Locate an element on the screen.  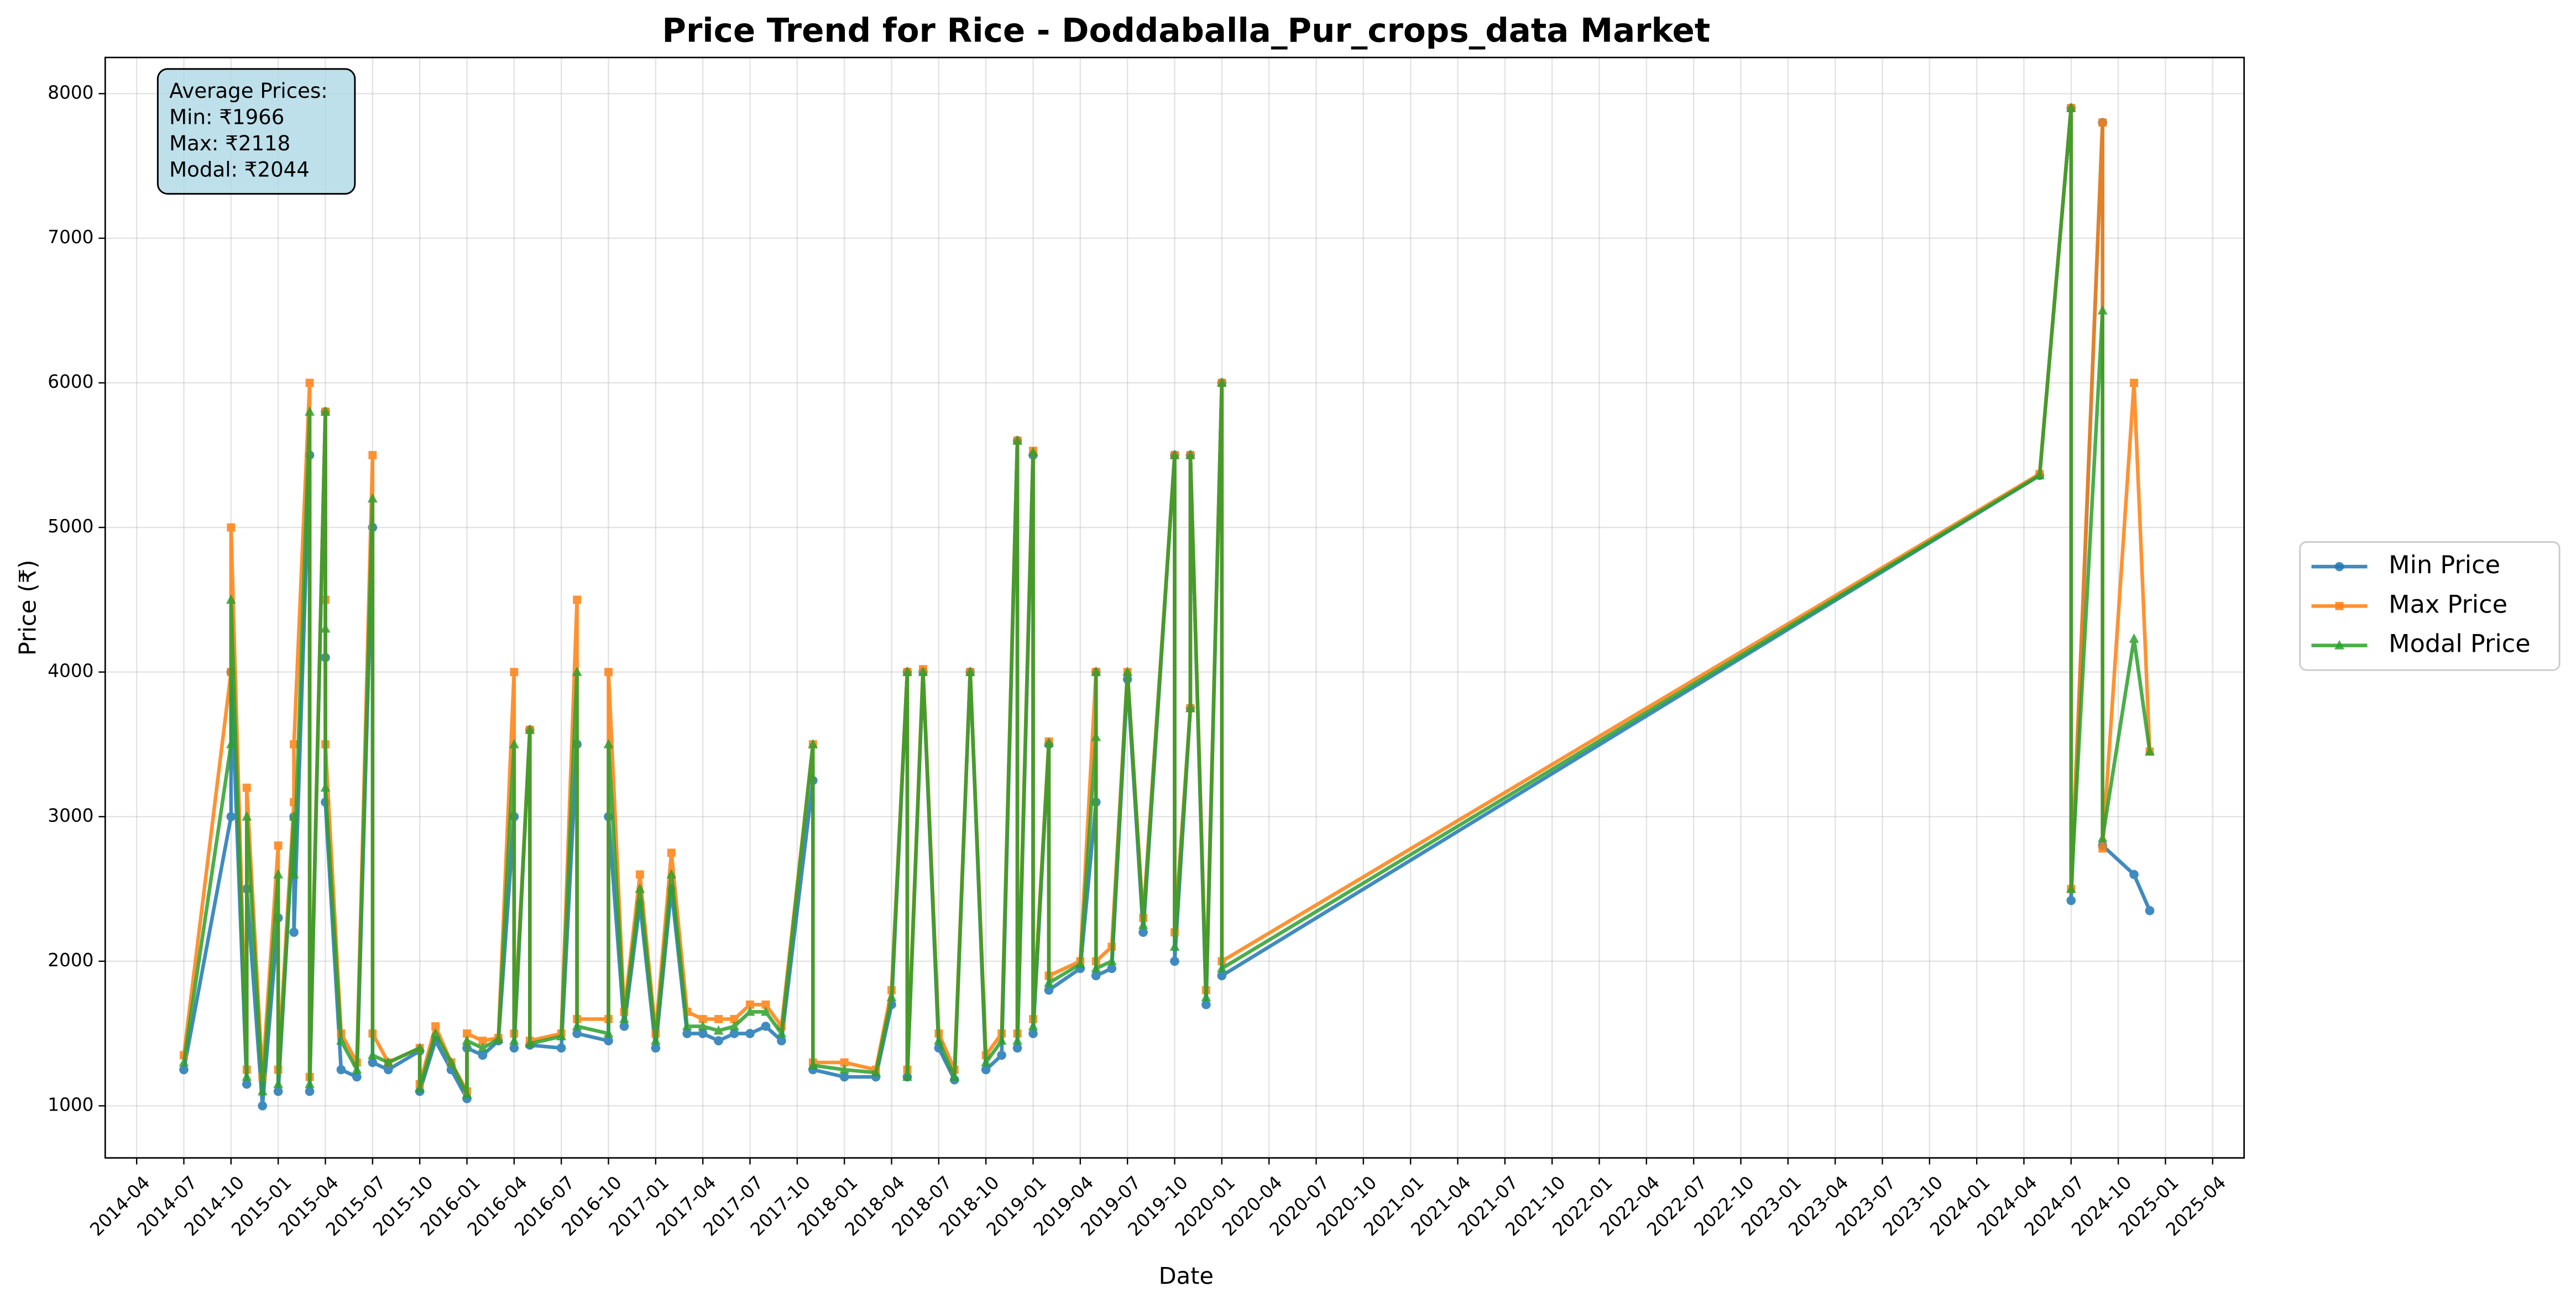
annotation-text: Min: ₹1966 is located at coordinates (226, 117).